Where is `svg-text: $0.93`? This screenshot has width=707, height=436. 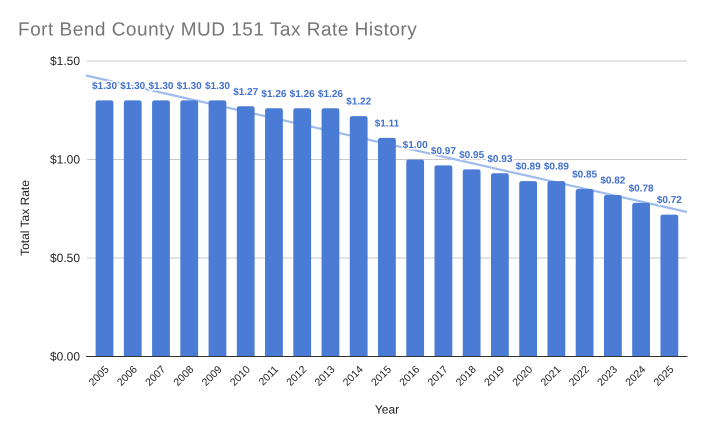 svg-text: $0.93 is located at coordinates (499, 159).